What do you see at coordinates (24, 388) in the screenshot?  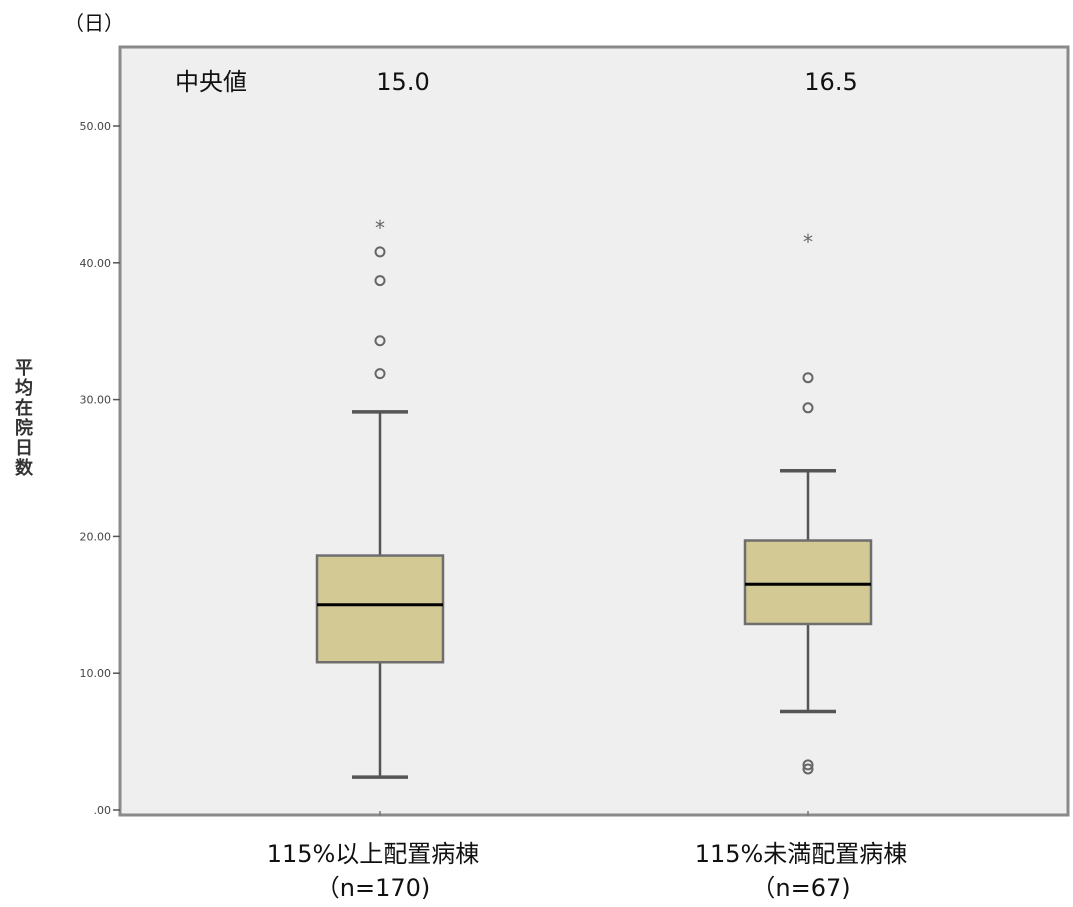 I see `y-axis-title-char: 均` at bounding box center [24, 388].